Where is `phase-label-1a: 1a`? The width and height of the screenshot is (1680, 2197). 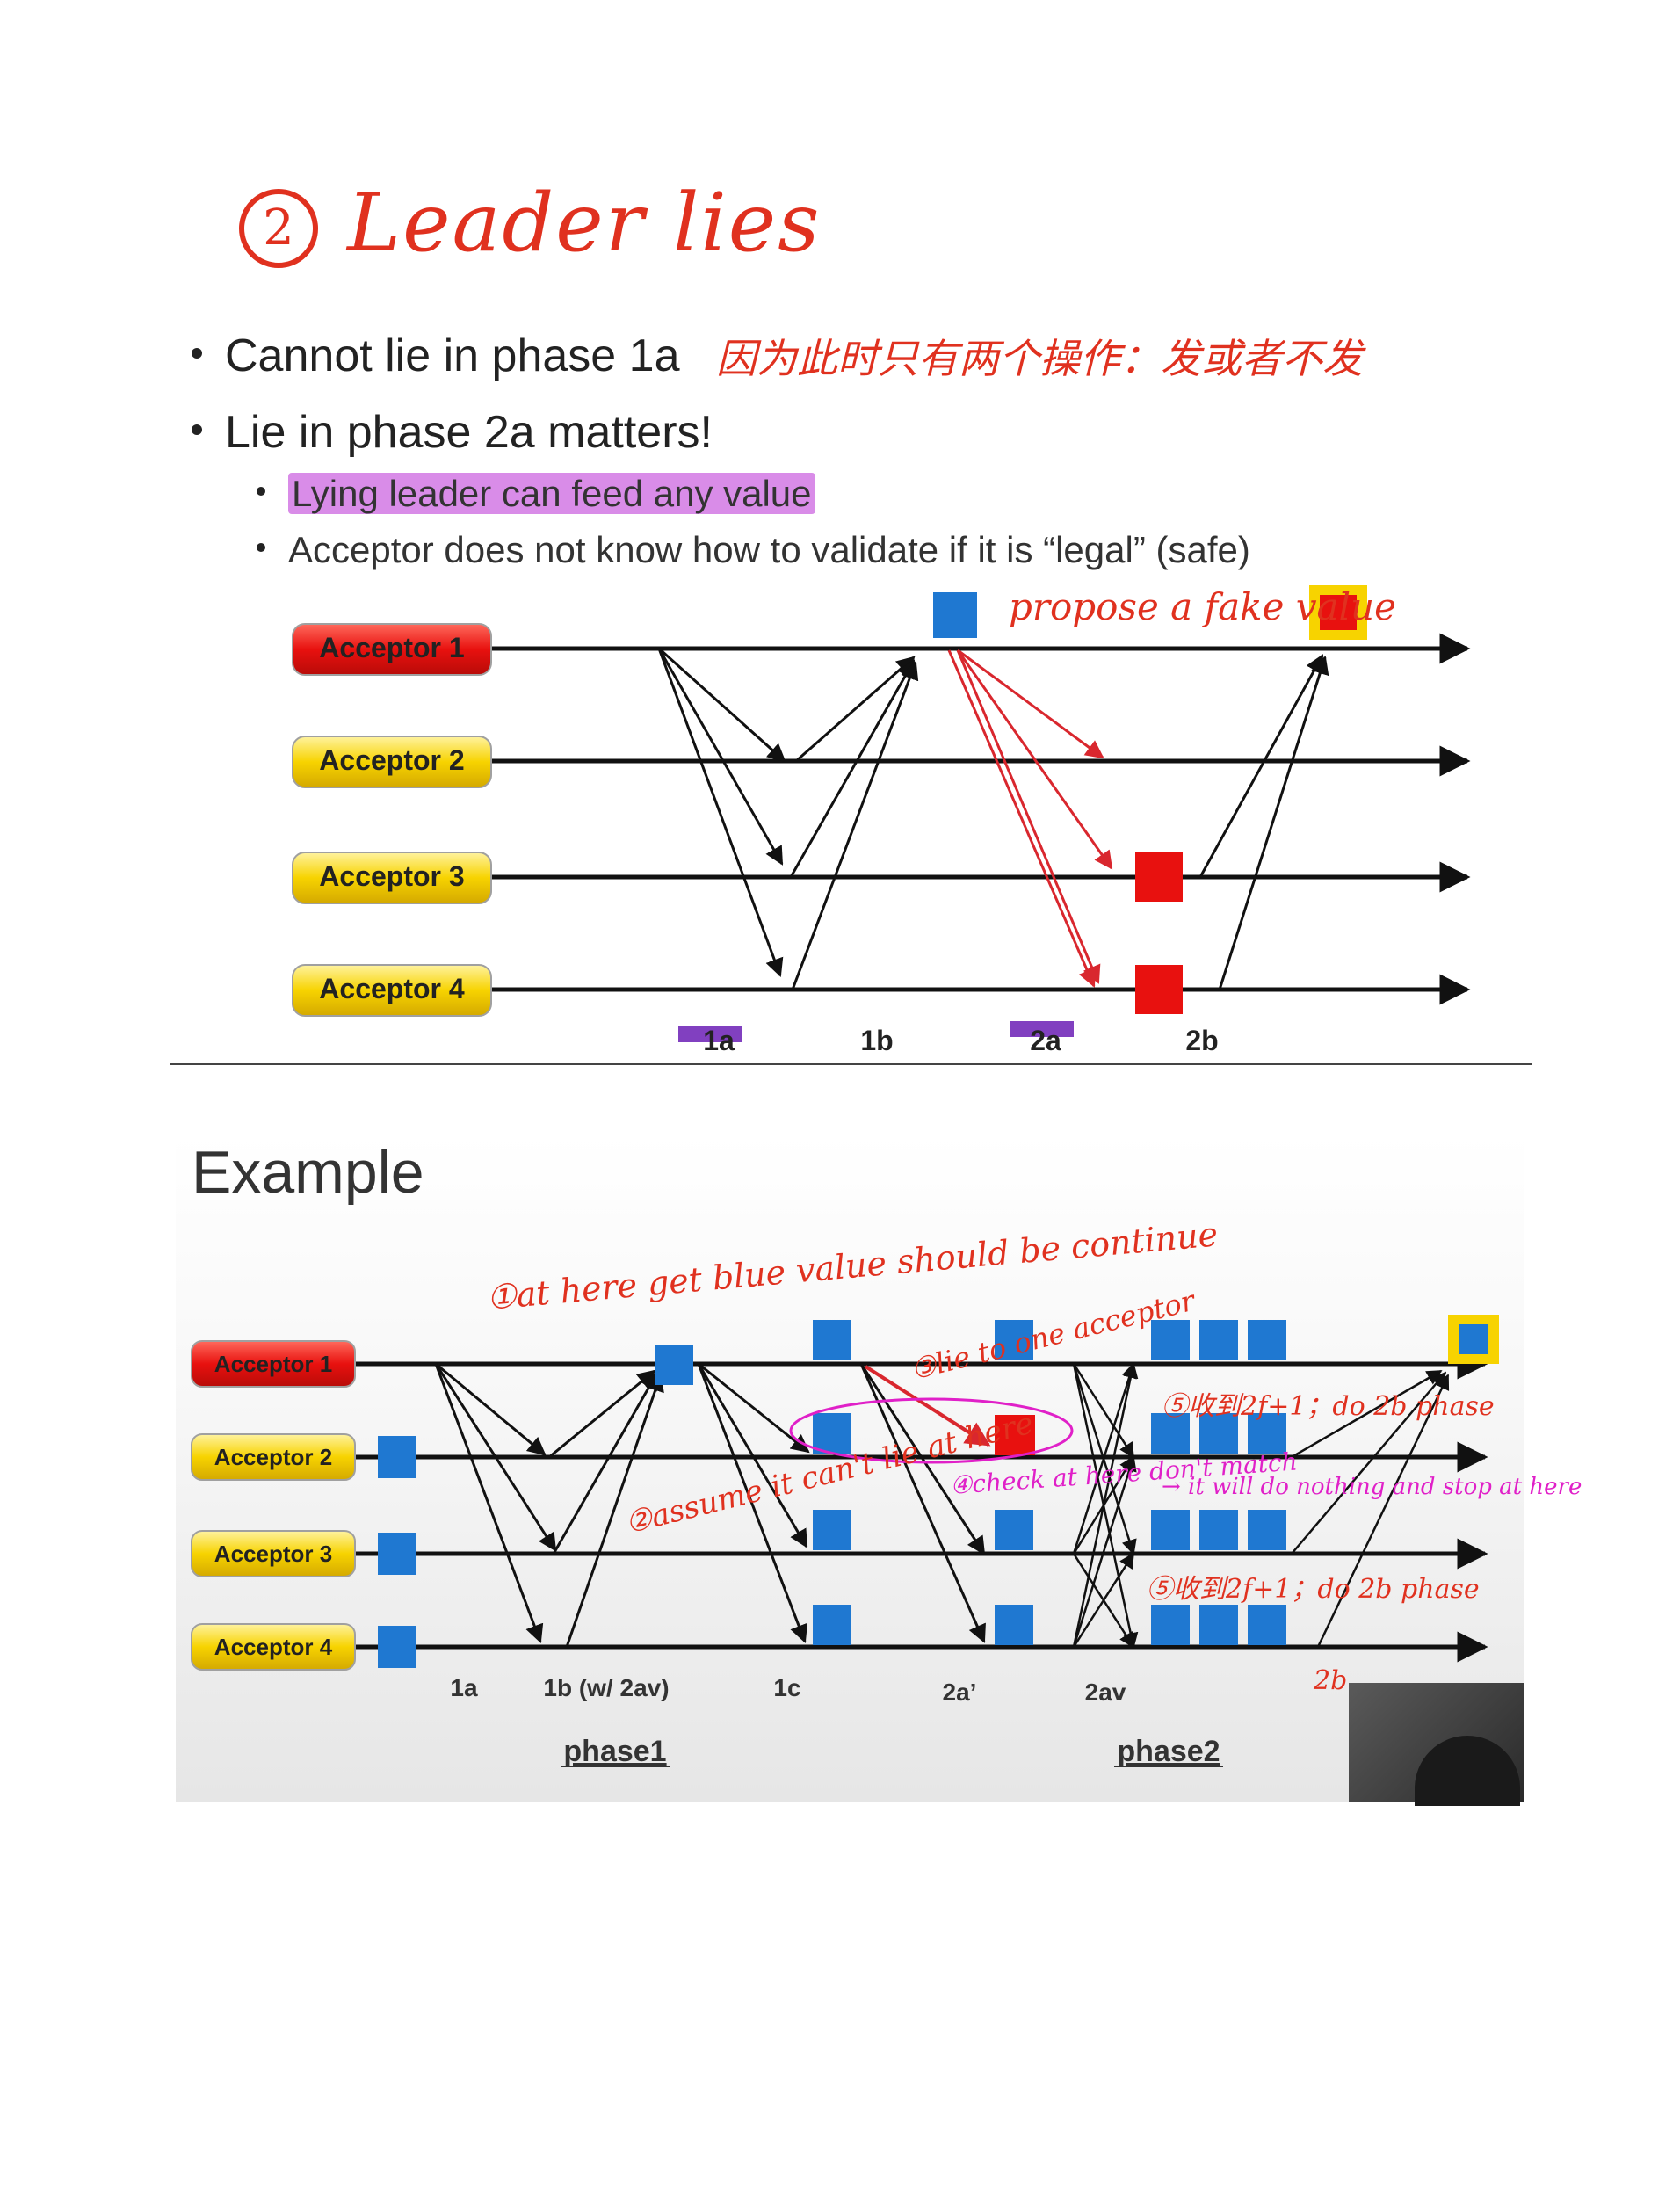 phase-label-1a: 1a is located at coordinates (719, 1040).